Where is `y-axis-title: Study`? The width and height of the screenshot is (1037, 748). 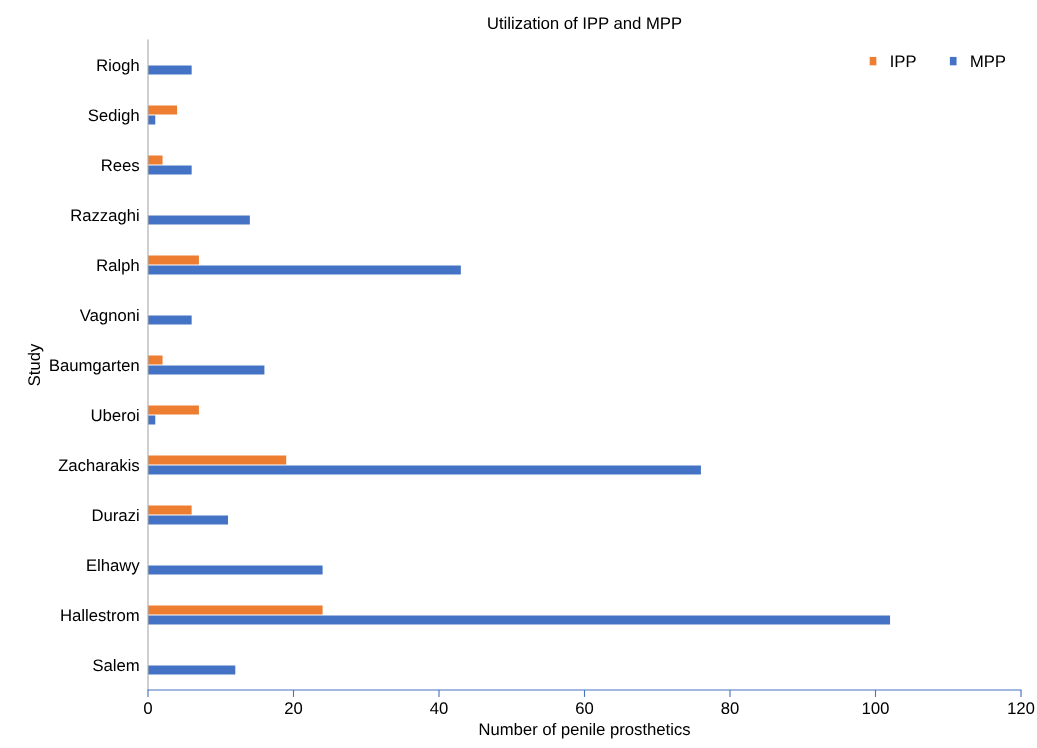 y-axis-title: Study is located at coordinates (35, 364).